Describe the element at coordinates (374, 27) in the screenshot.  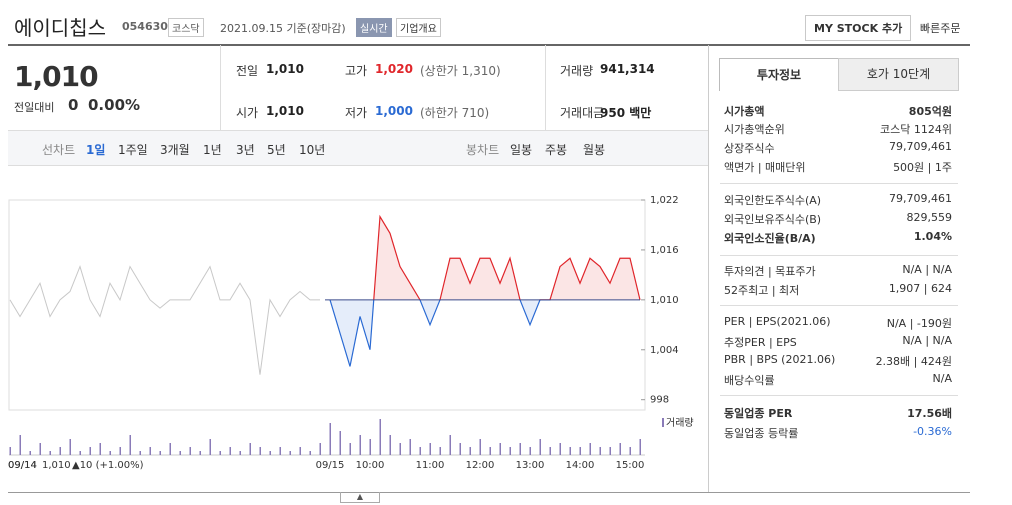
I see `realtime-button: 실시간` at that location.